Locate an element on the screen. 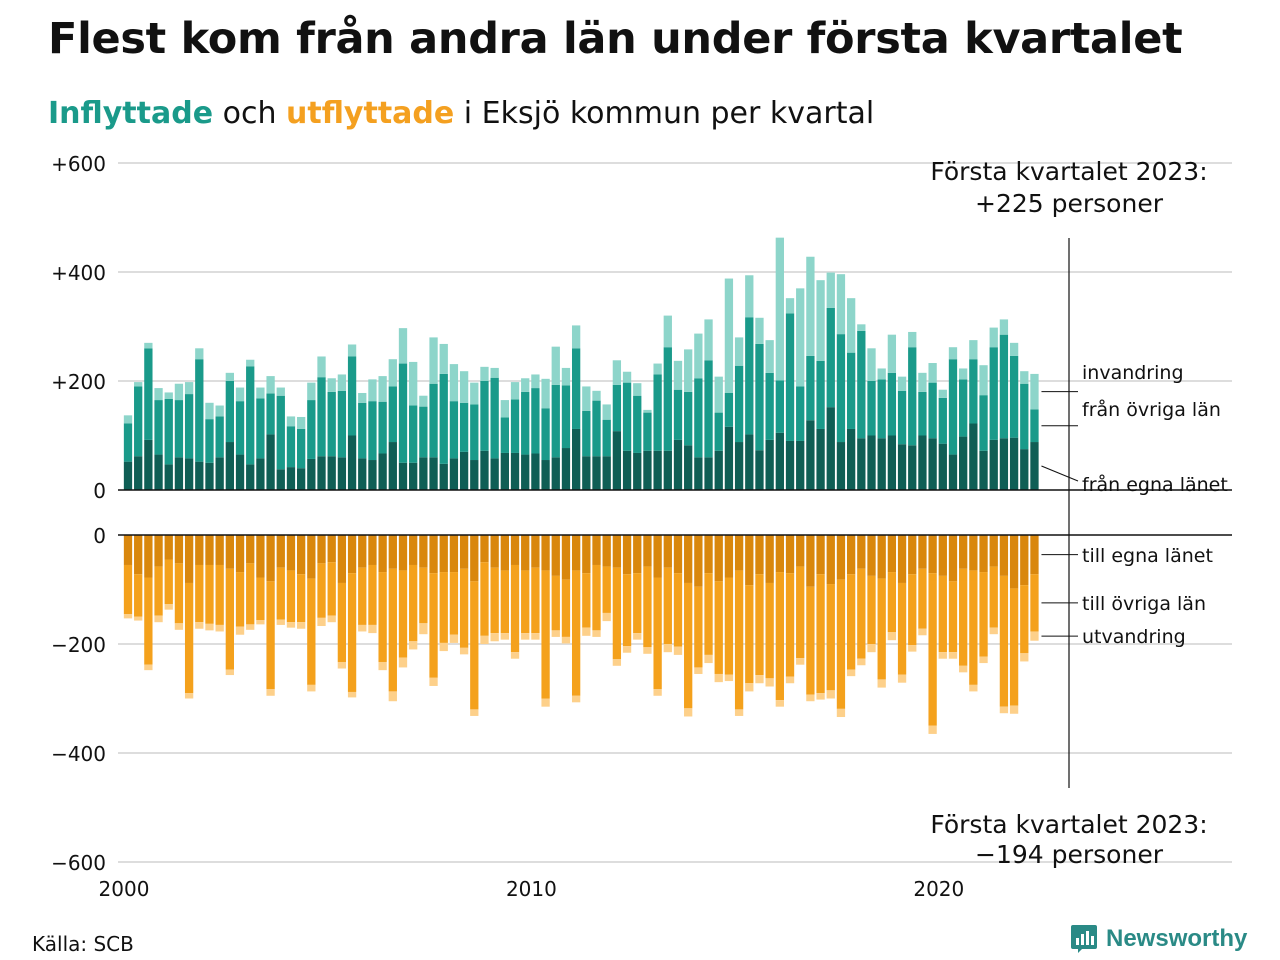 This screenshot has height=960, width=1280. series-label-top: invandring is located at coordinates (1133, 373).